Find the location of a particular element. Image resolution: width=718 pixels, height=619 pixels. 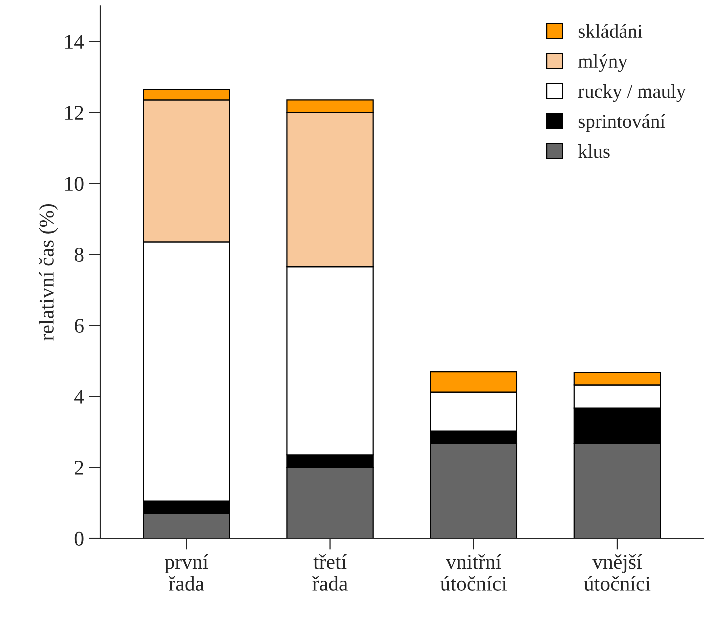

legend-label: rucky / mauly is located at coordinates (632, 93).